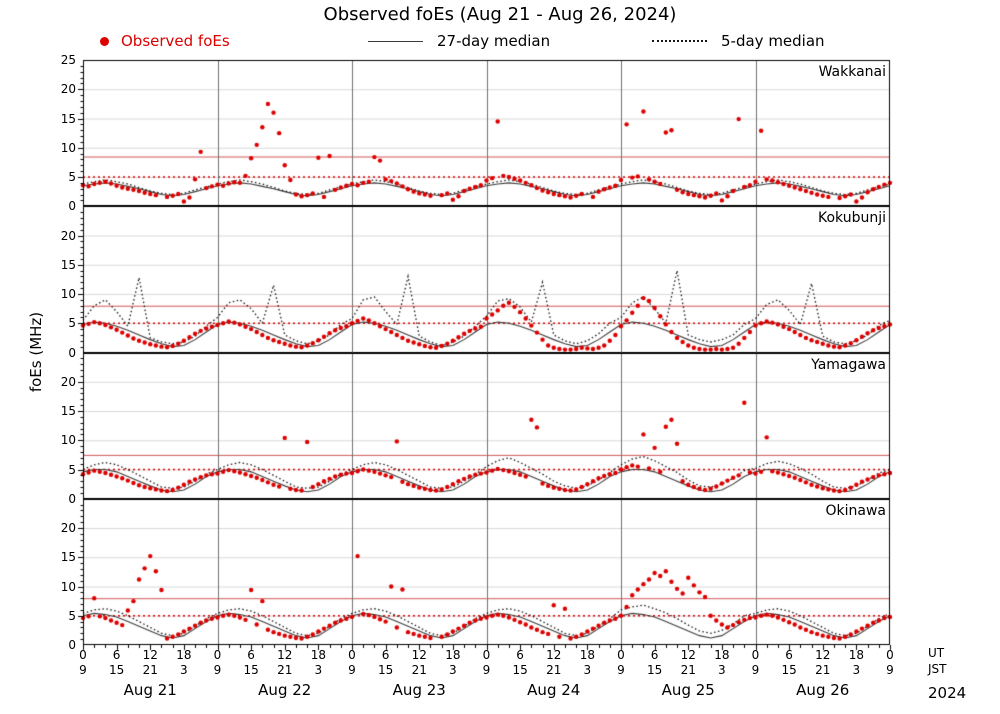  Describe the element at coordinates (679, 41) in the screenshot. I see `median5-line-icon` at that location.